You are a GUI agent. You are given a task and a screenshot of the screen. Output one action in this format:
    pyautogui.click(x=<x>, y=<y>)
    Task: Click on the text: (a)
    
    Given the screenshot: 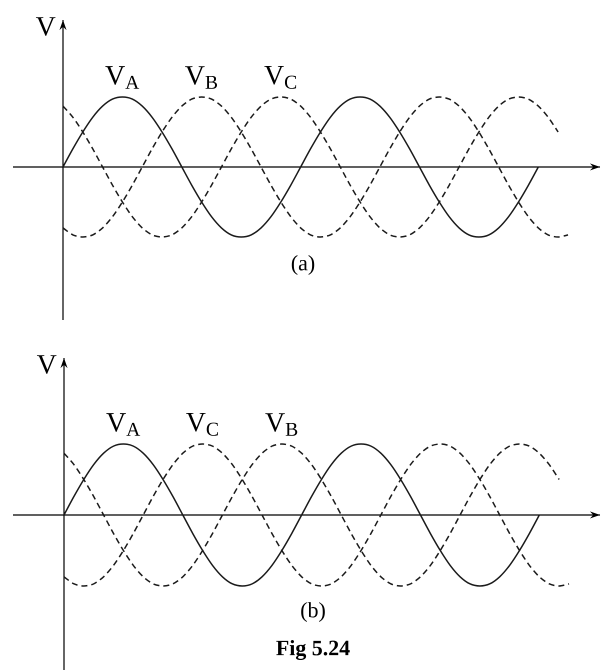 What is the action you would take?
    pyautogui.click(x=303, y=265)
    